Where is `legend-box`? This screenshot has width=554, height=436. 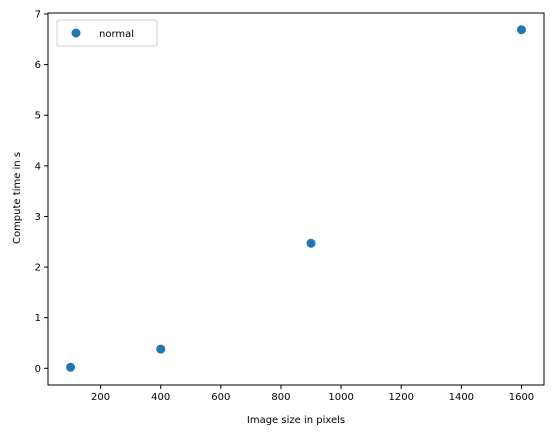
legend-box is located at coordinates (107, 33).